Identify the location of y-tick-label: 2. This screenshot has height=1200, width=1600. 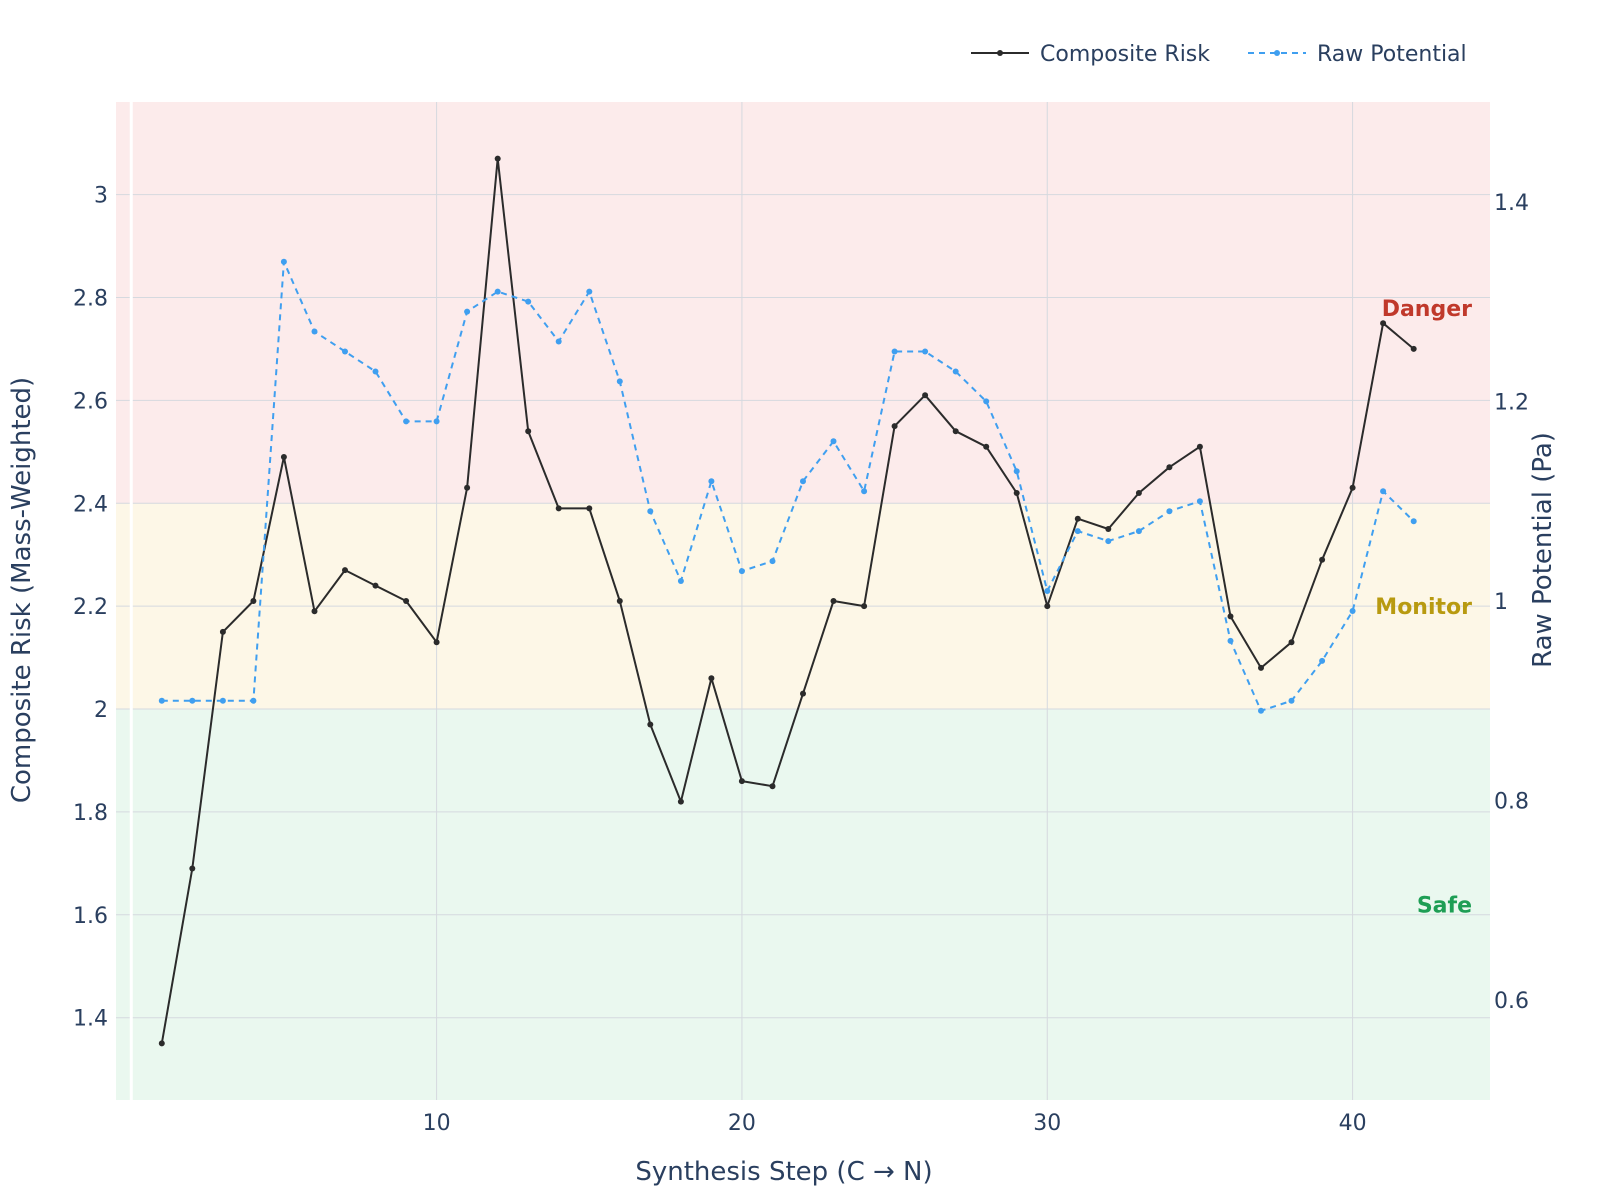
(101, 710).